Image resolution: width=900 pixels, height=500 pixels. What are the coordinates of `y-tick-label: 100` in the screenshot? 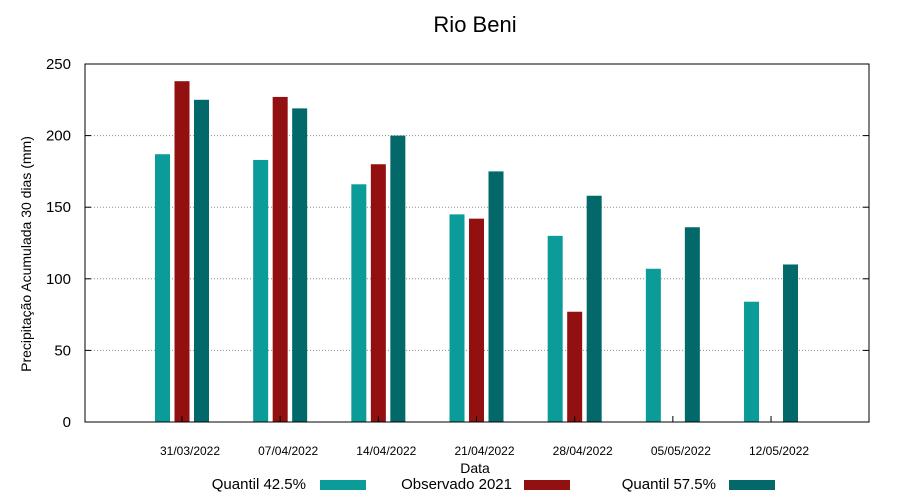 It's located at (58, 279).